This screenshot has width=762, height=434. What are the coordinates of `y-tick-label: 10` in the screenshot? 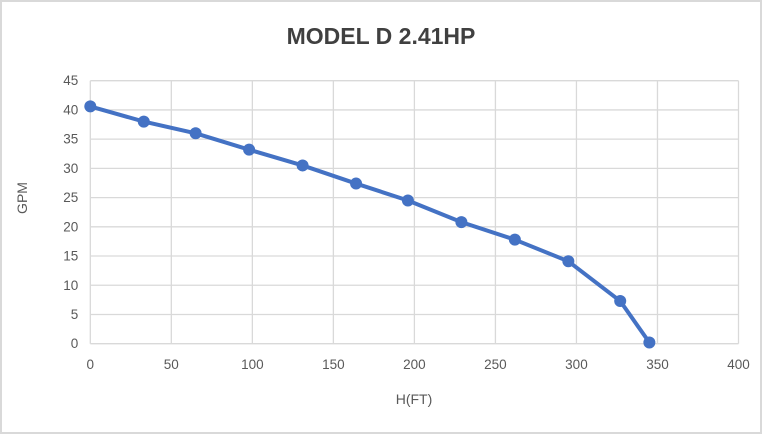 It's located at (70, 285).